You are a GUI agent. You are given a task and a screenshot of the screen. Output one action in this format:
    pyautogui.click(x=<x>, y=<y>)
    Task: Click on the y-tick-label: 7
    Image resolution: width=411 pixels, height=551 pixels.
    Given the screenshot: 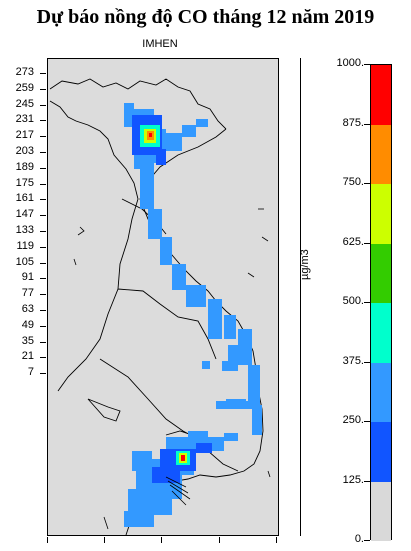 What is the action you would take?
    pyautogui.click(x=30, y=372)
    